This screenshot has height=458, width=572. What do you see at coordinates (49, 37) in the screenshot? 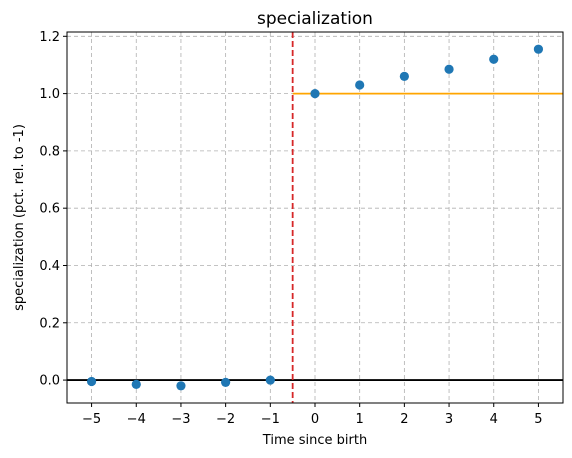
I see `y-tick-label: 1.2` at bounding box center [49, 37].